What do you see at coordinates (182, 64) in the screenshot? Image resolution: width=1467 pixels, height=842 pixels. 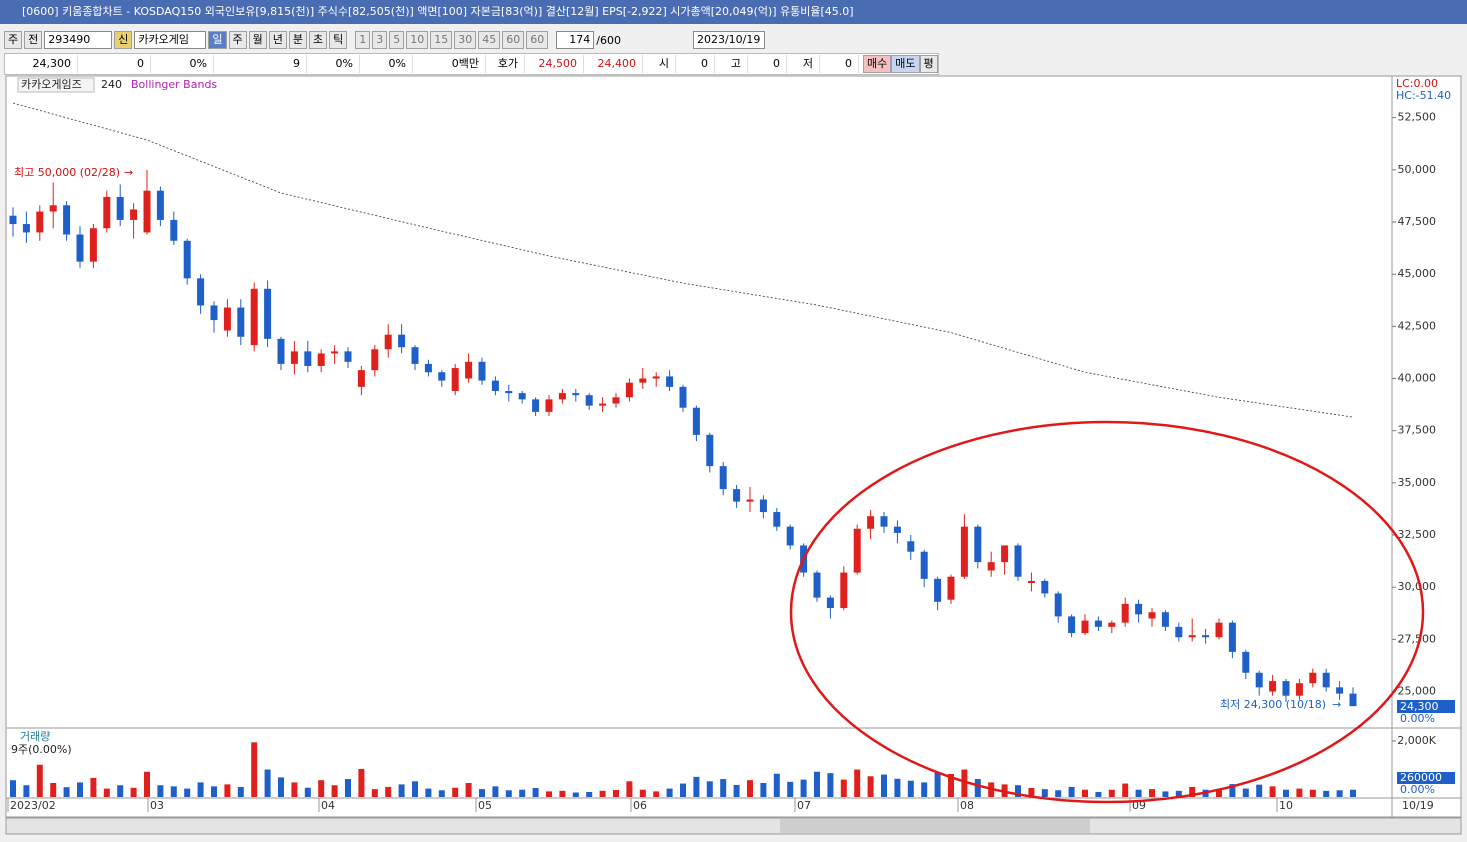 I see `info-cell: 0%` at bounding box center [182, 64].